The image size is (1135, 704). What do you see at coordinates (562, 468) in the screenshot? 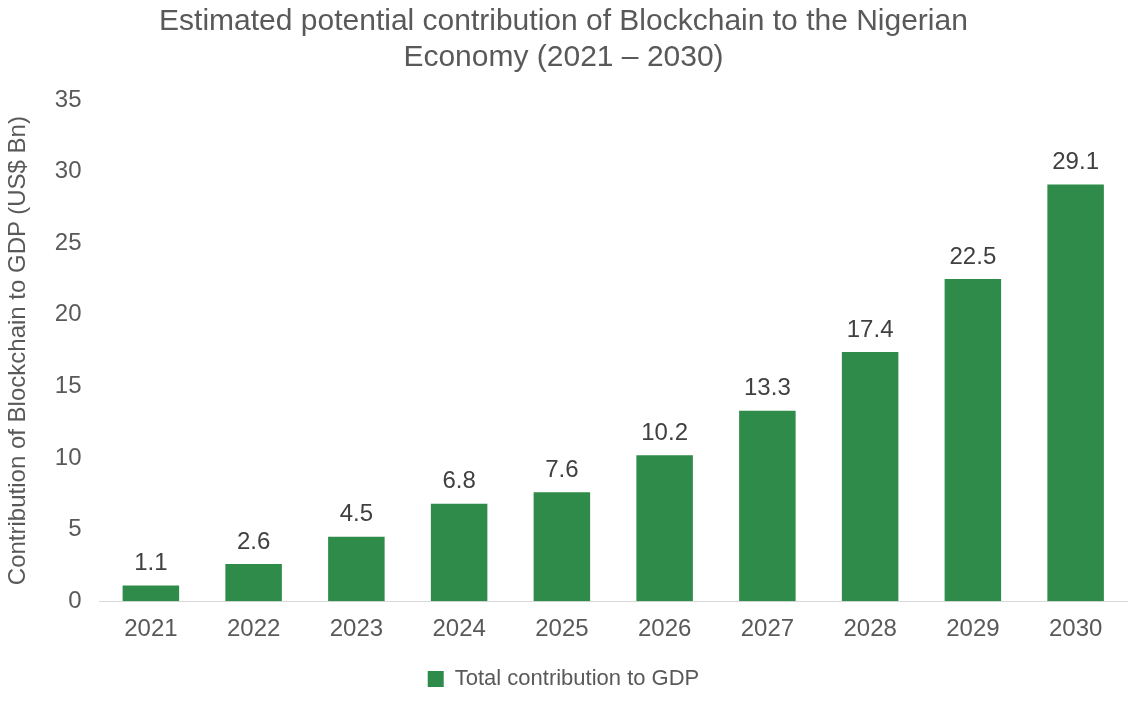
I see `data-label: 7.6` at bounding box center [562, 468].